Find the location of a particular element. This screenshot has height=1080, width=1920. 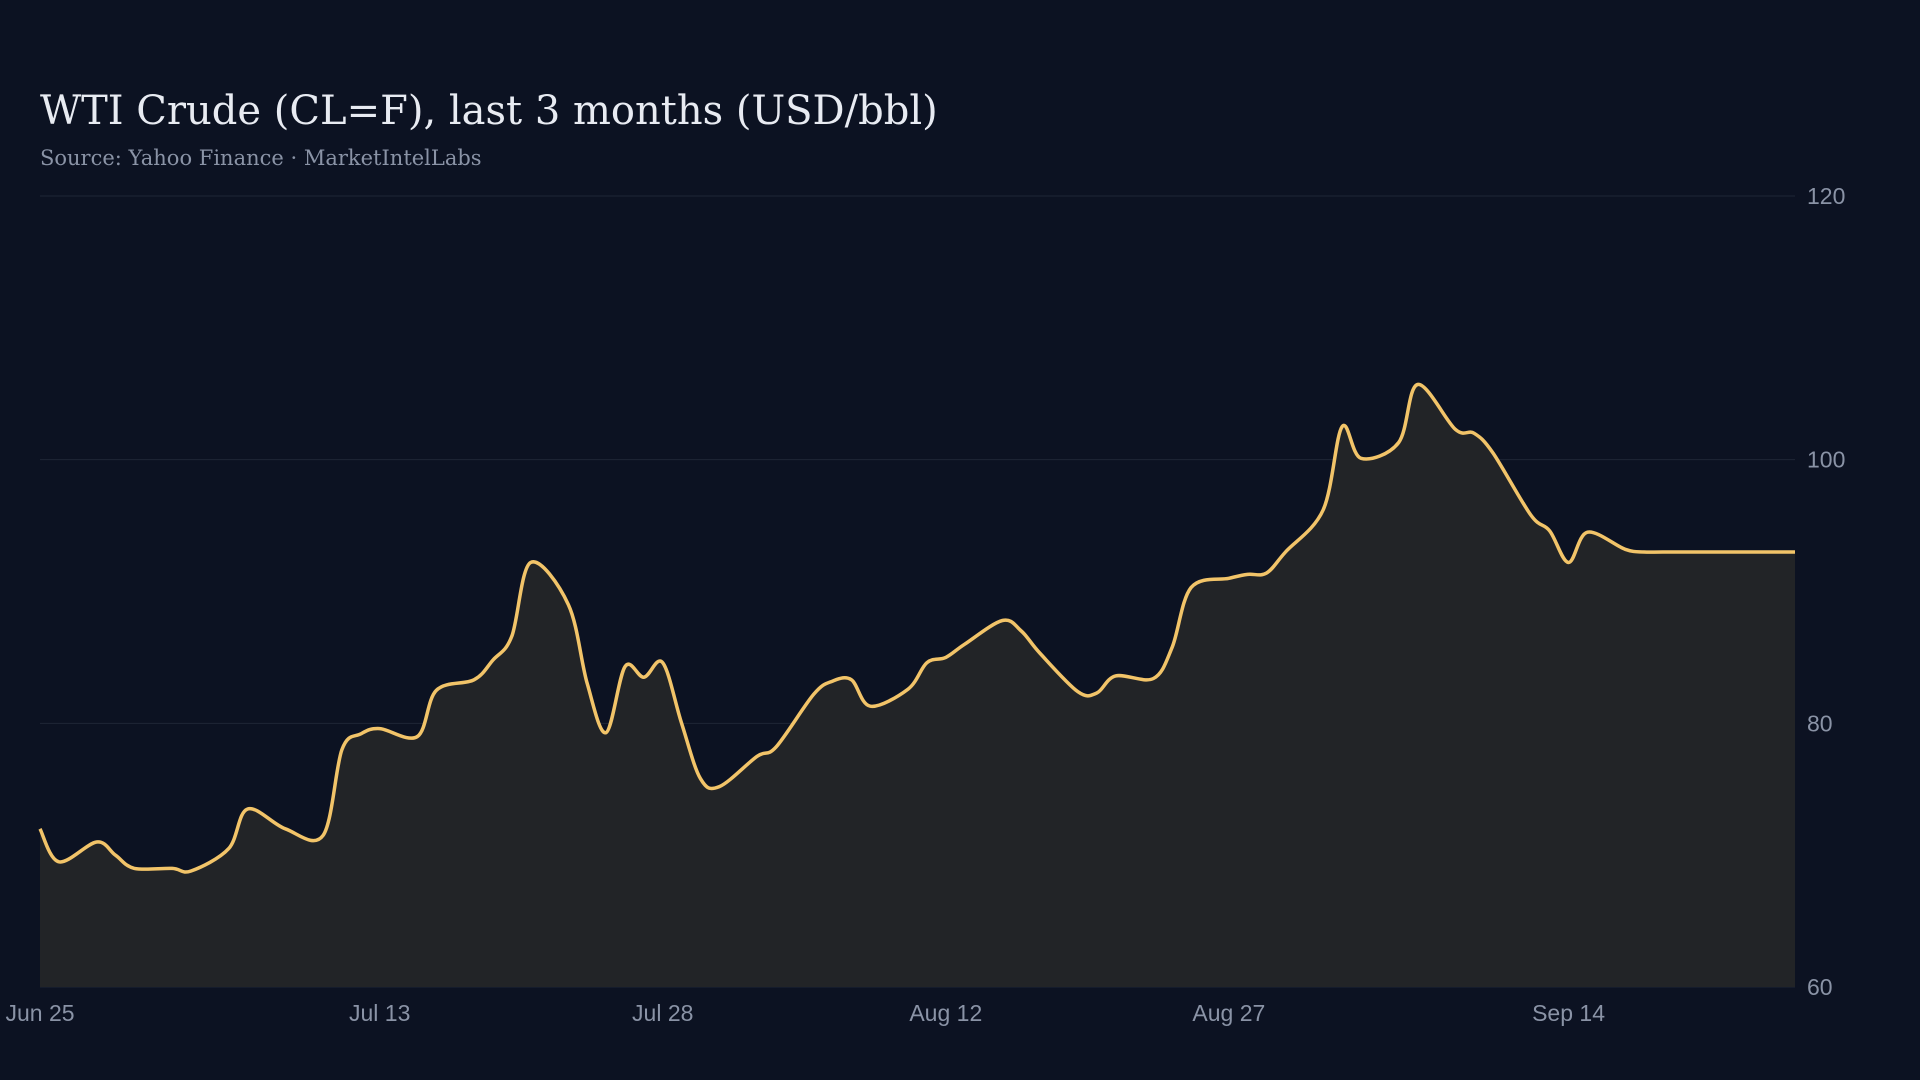

y-tick-label: 100 is located at coordinates (1826, 460).